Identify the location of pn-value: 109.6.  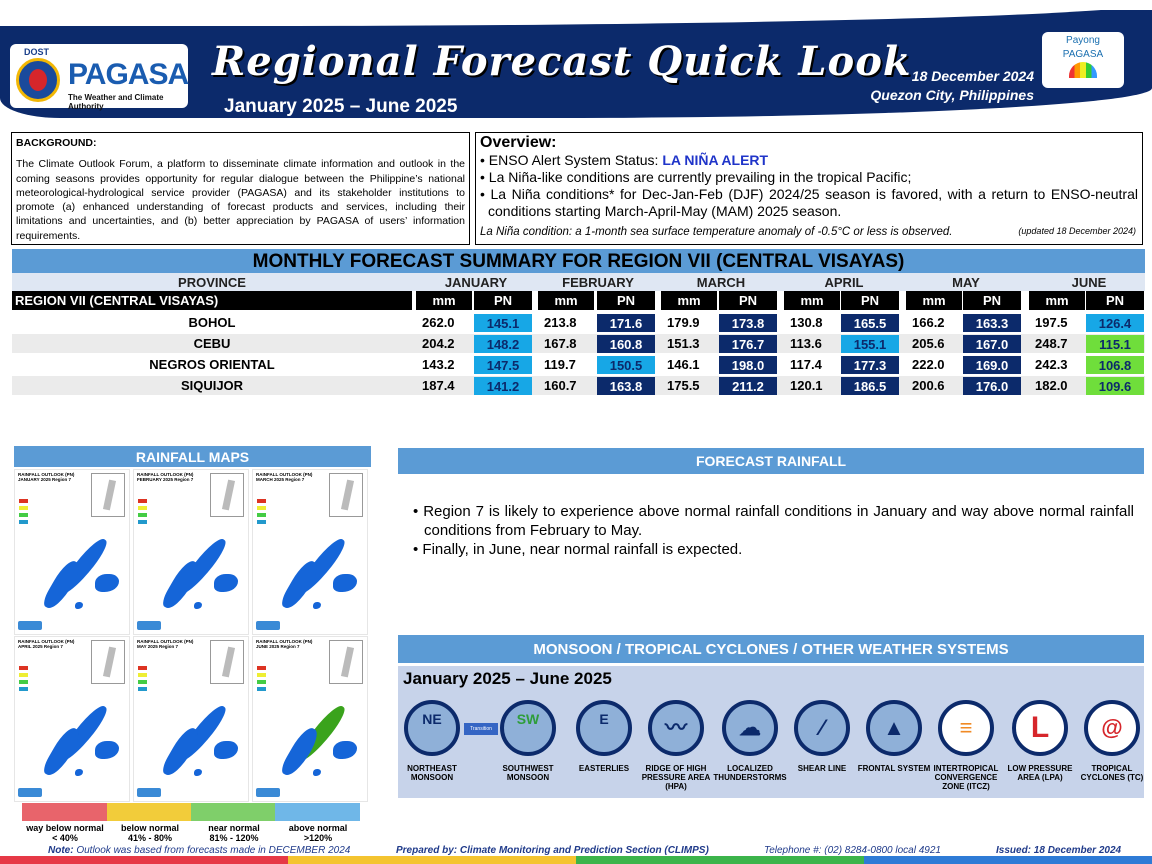
(1115, 386).